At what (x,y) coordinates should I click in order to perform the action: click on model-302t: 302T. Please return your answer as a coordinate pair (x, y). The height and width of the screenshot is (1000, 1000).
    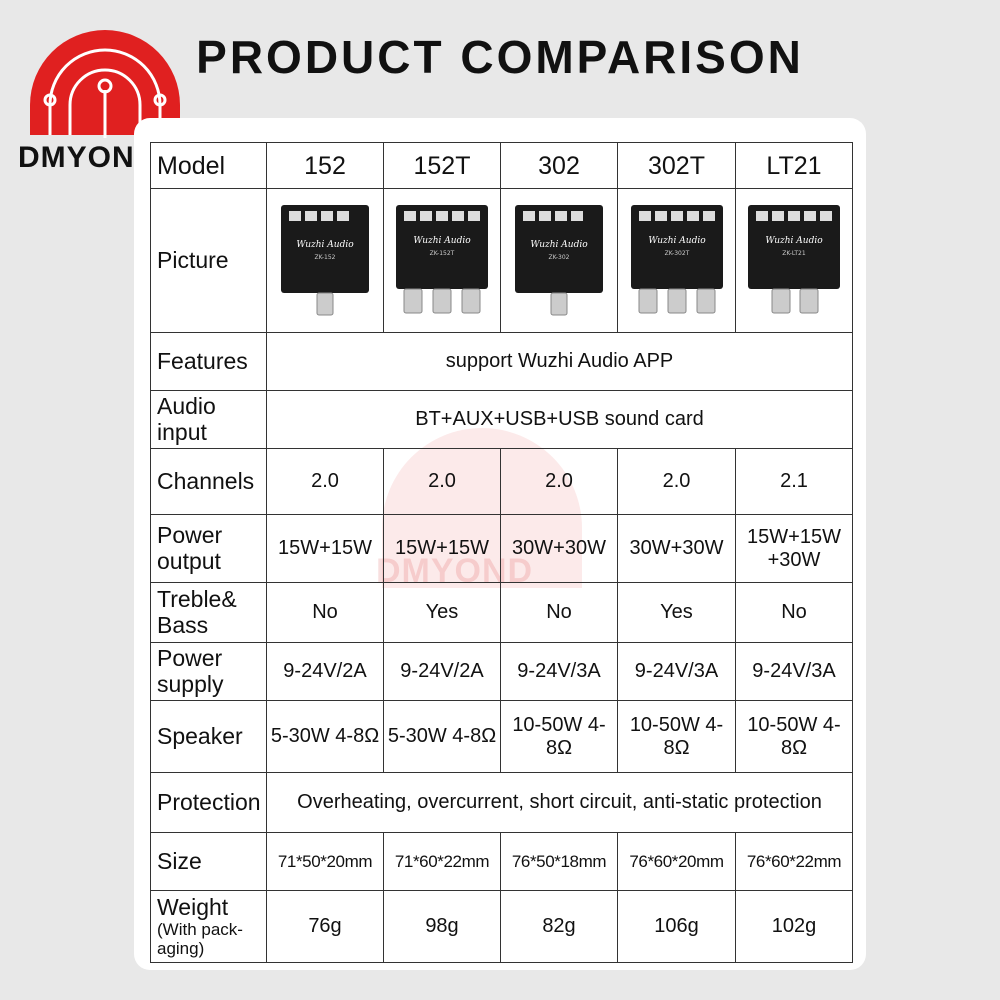
    Looking at the image, I should click on (676, 165).